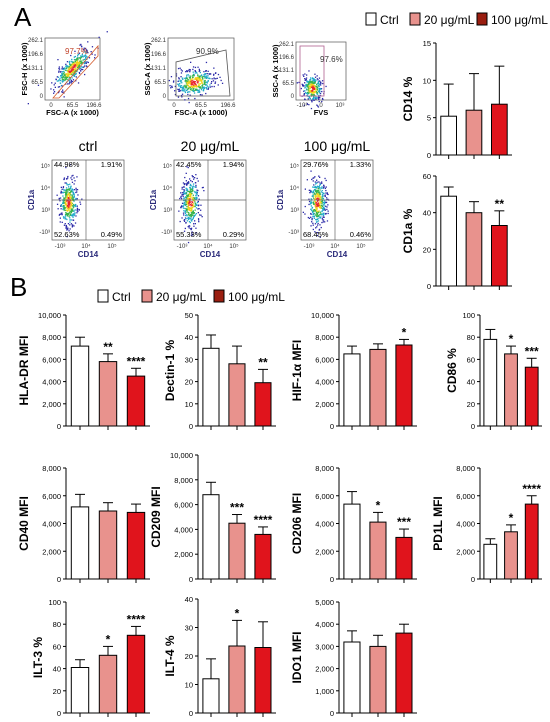 The height and width of the screenshot is (722, 550). What do you see at coordinates (408, 98) in the screenshot?
I see `y-axis-label: CD14 %` at bounding box center [408, 98].